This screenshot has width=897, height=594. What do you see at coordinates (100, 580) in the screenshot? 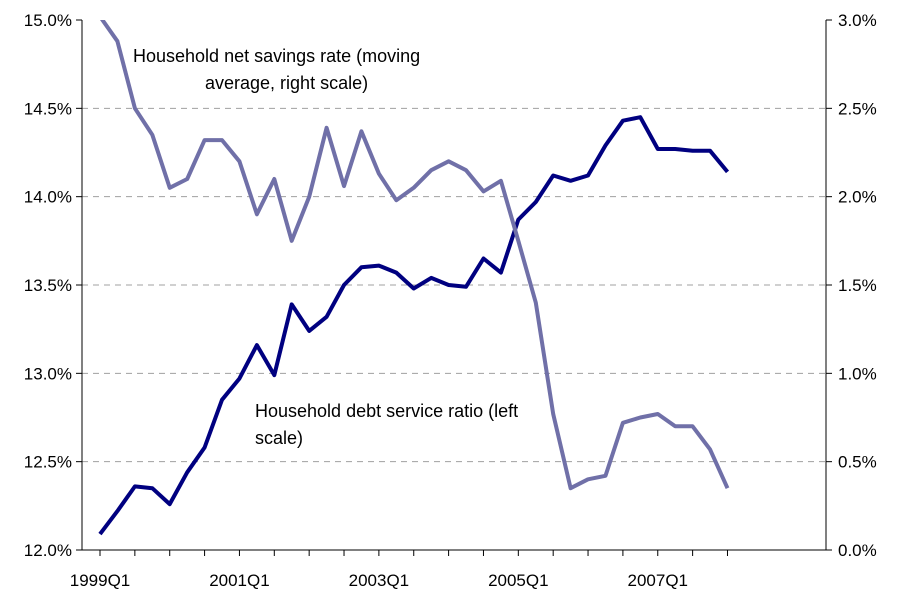
I see `x-axis-tick-label: 1999Q1` at bounding box center [100, 580].